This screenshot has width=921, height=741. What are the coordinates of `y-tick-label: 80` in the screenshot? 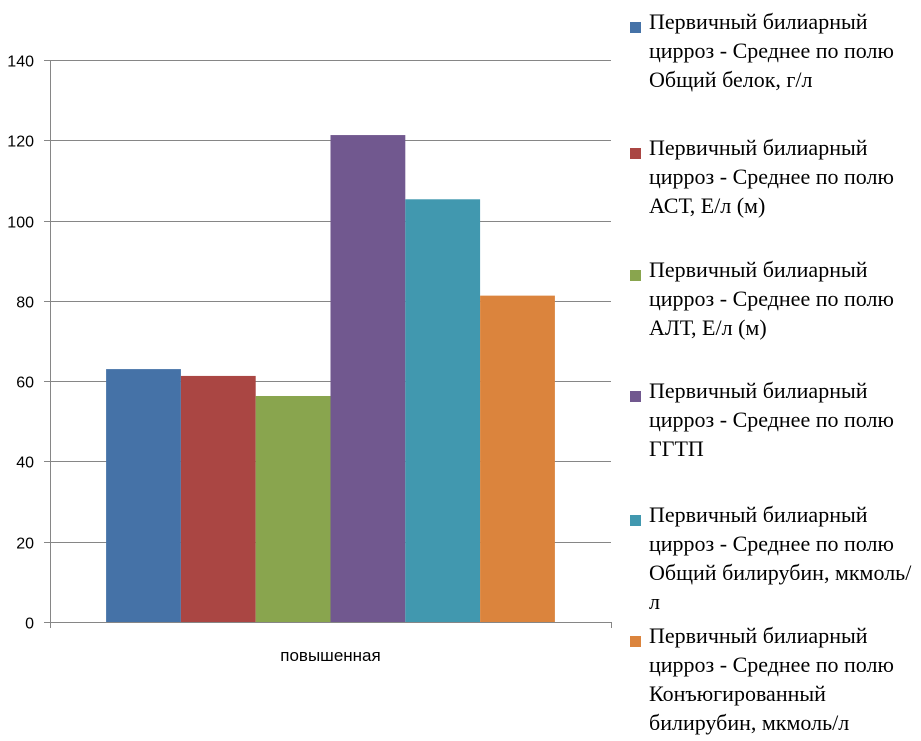 It's located at (25, 303).